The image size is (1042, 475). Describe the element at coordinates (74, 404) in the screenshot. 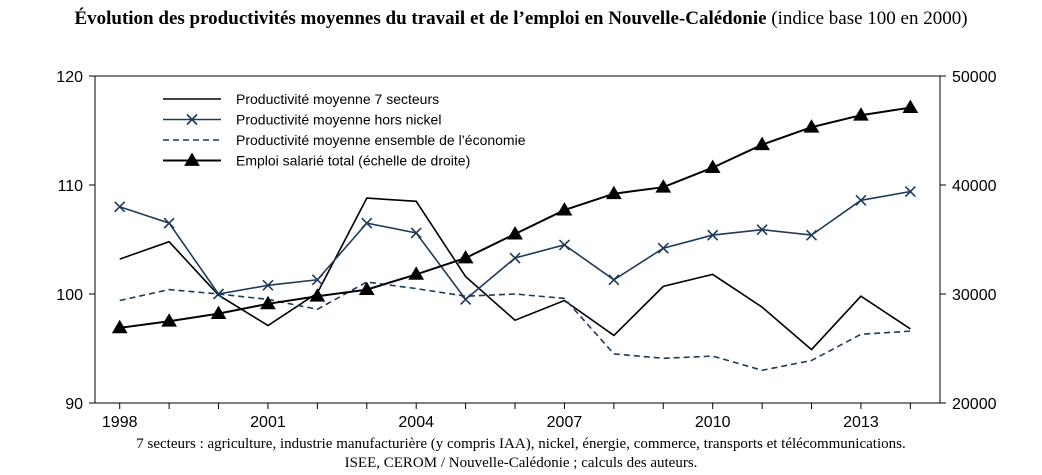

I see `y-left-tick-label: 90` at that location.